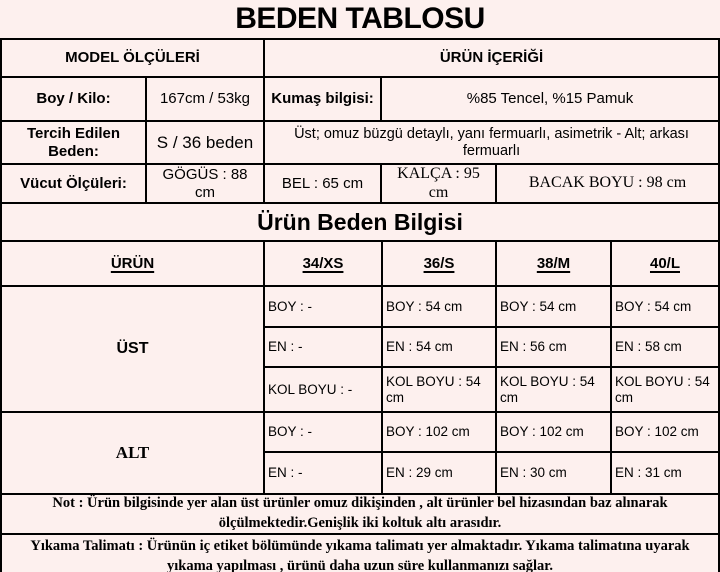 The width and height of the screenshot is (720, 572). Describe the element at coordinates (74, 142) in the screenshot. I see `tercih-beden-label: Tercih Edilen Beden:` at that location.